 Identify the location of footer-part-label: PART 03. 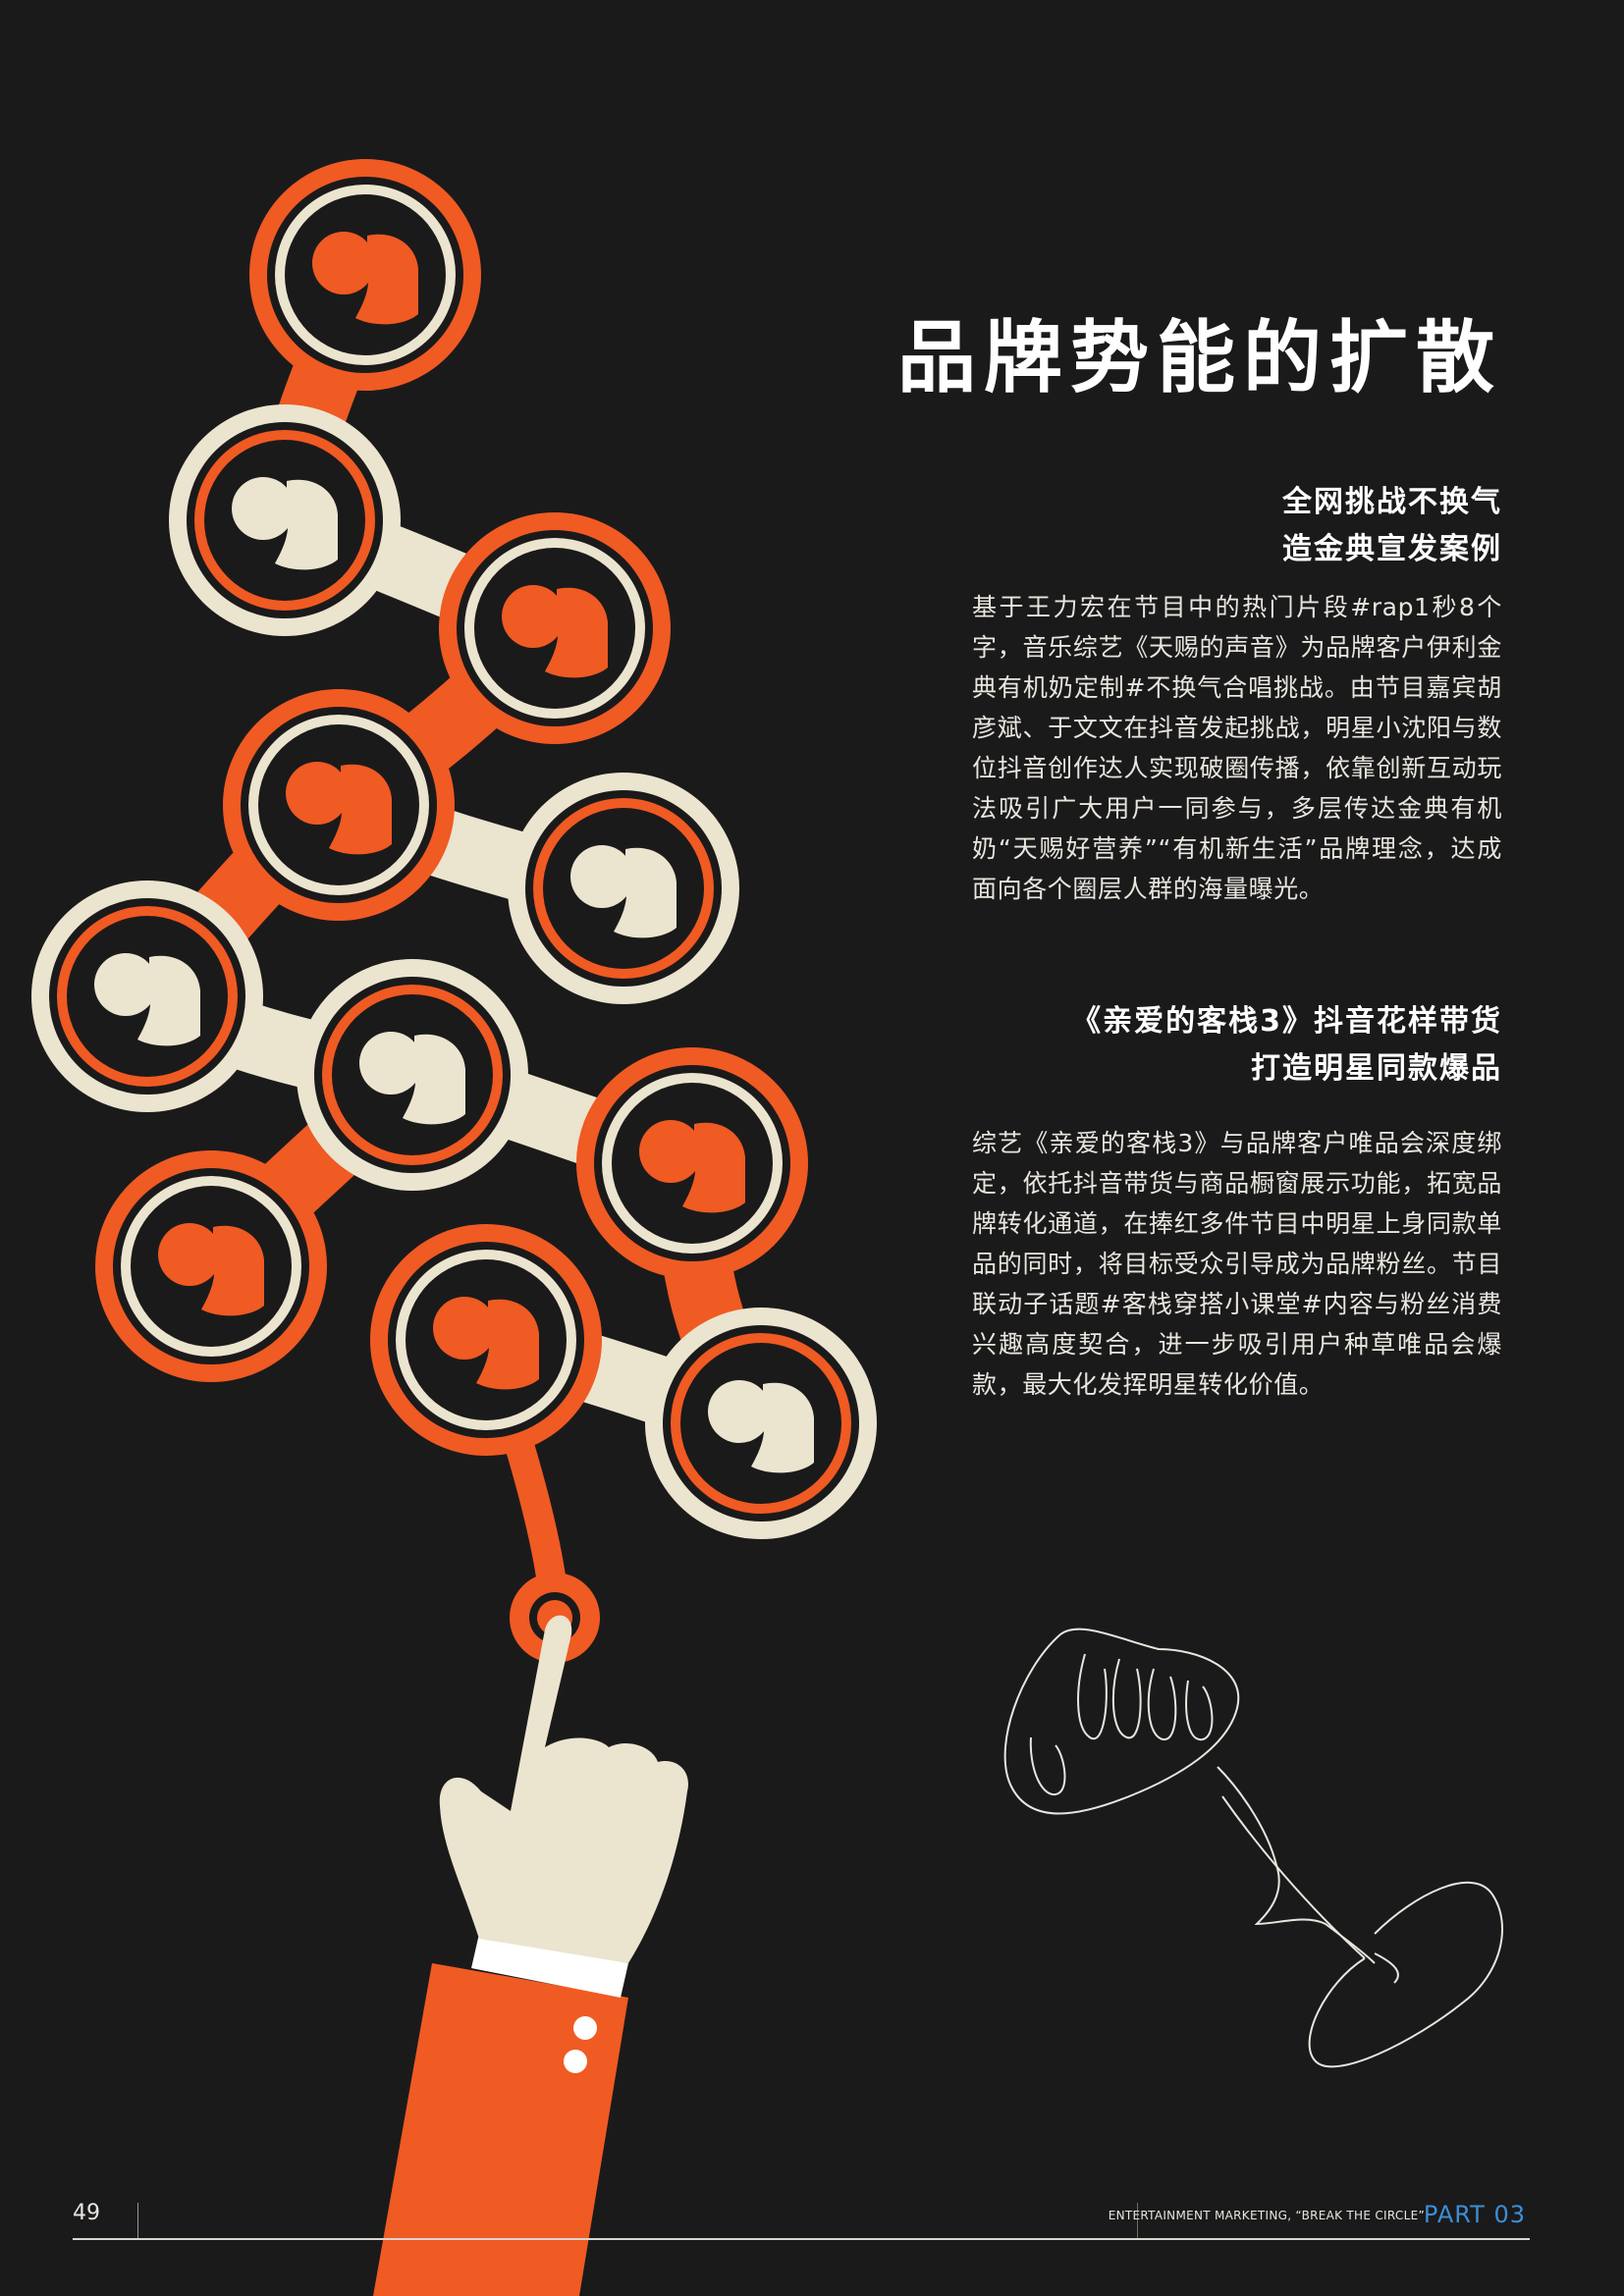
(1474, 2215).